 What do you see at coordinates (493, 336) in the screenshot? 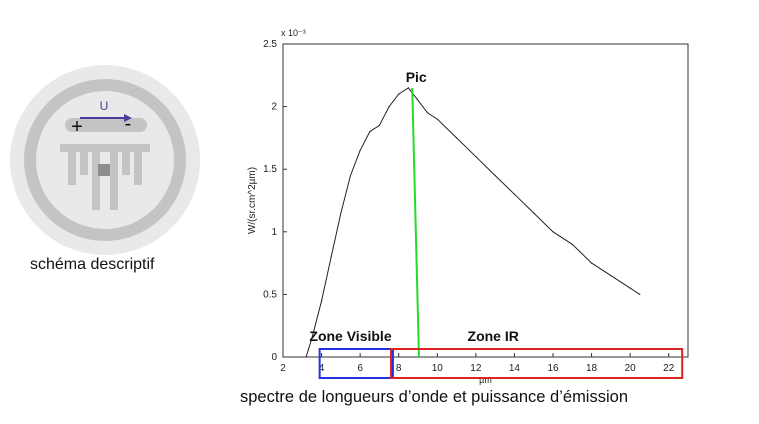
I see `zone-ir-label: Zone IR` at bounding box center [493, 336].